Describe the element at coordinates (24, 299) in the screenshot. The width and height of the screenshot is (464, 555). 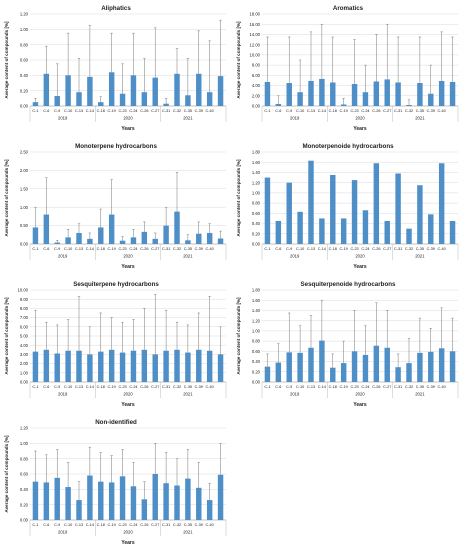
I see `y-tick-label: 9.00` at that location.